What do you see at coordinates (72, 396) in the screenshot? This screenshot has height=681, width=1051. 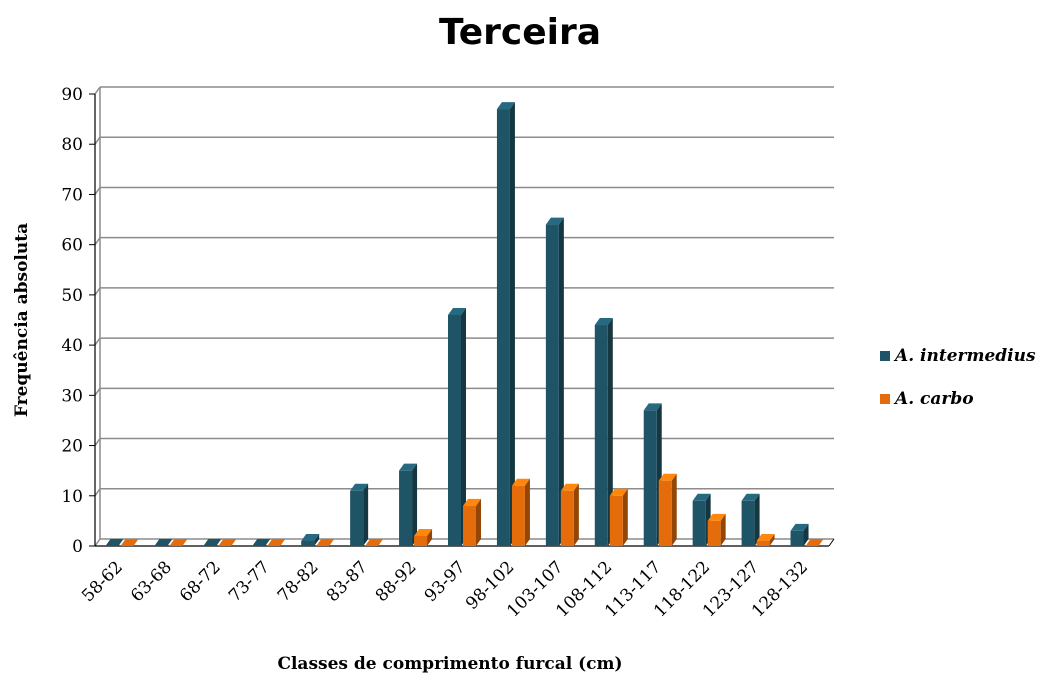 I see `y-tick-label-30: 30` at bounding box center [72, 396].